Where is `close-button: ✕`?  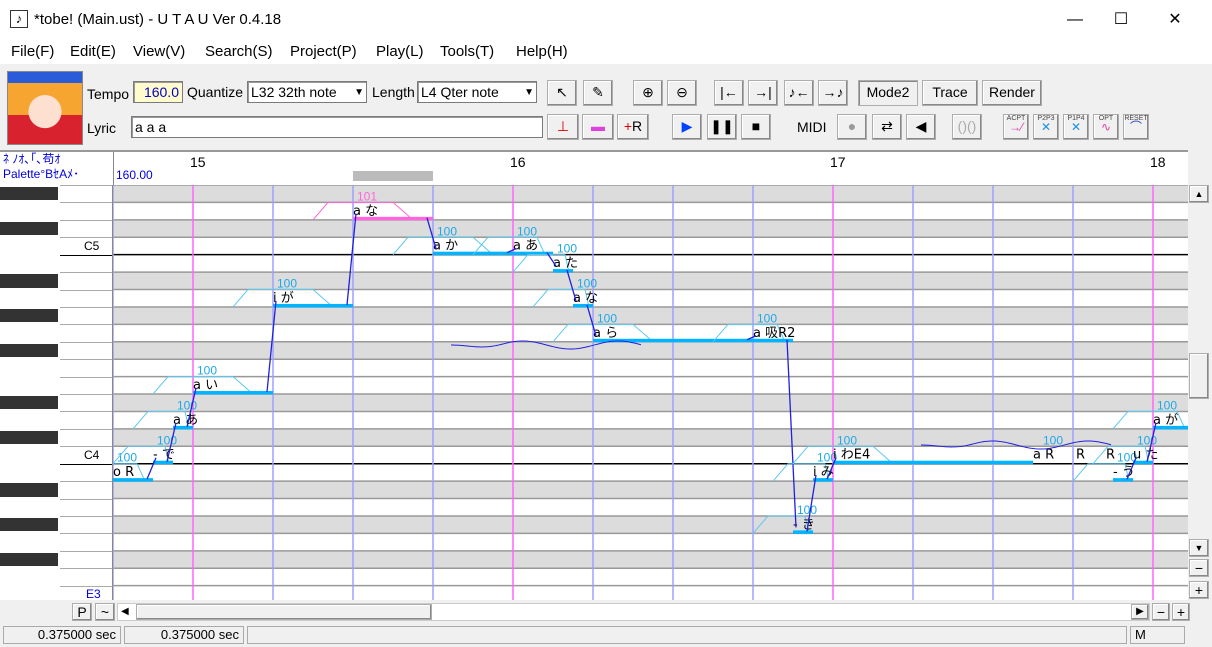 close-button: ✕ is located at coordinates (1175, 19).